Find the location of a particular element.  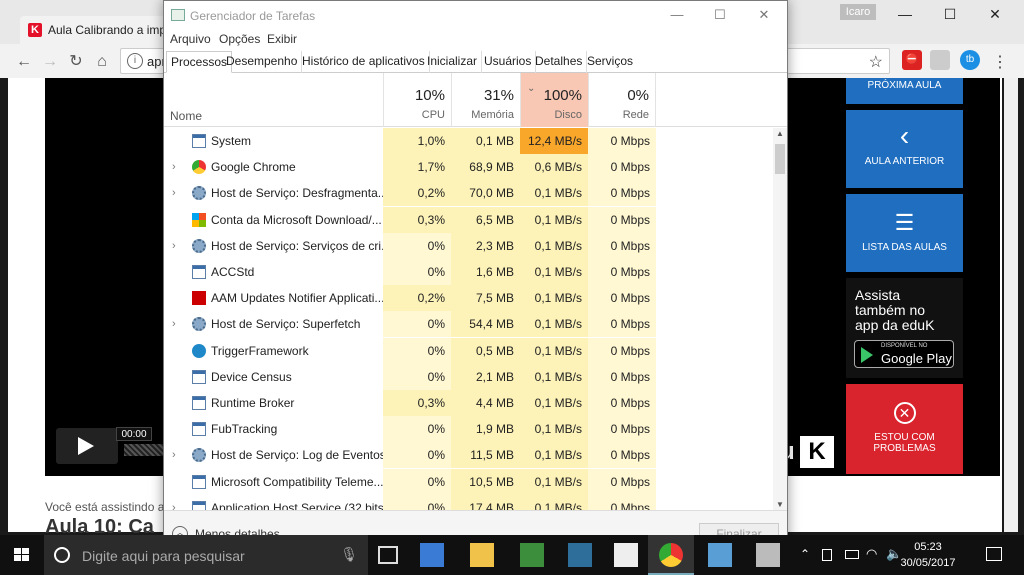

table-row: FubTracking 0% 1,9 MB 0,1 MB/s 0 Mbps is located at coordinates (468, 429).